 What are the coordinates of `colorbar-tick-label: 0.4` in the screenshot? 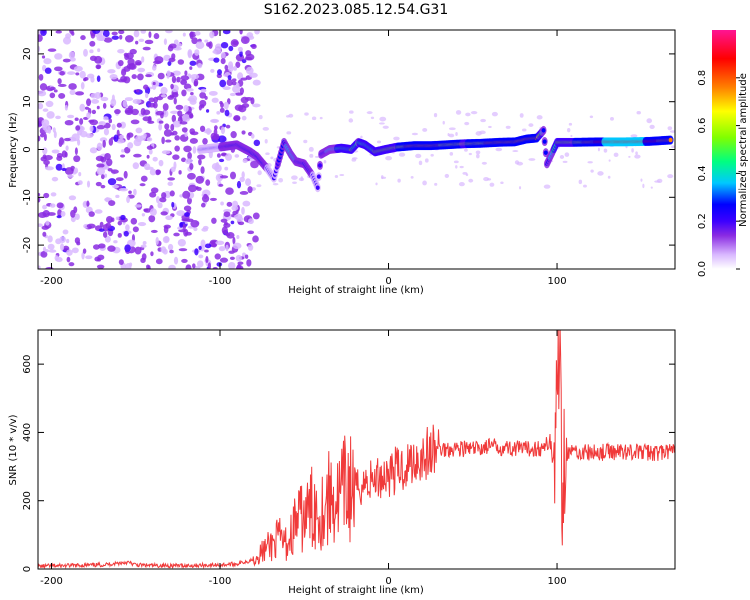 It's located at (702, 173).